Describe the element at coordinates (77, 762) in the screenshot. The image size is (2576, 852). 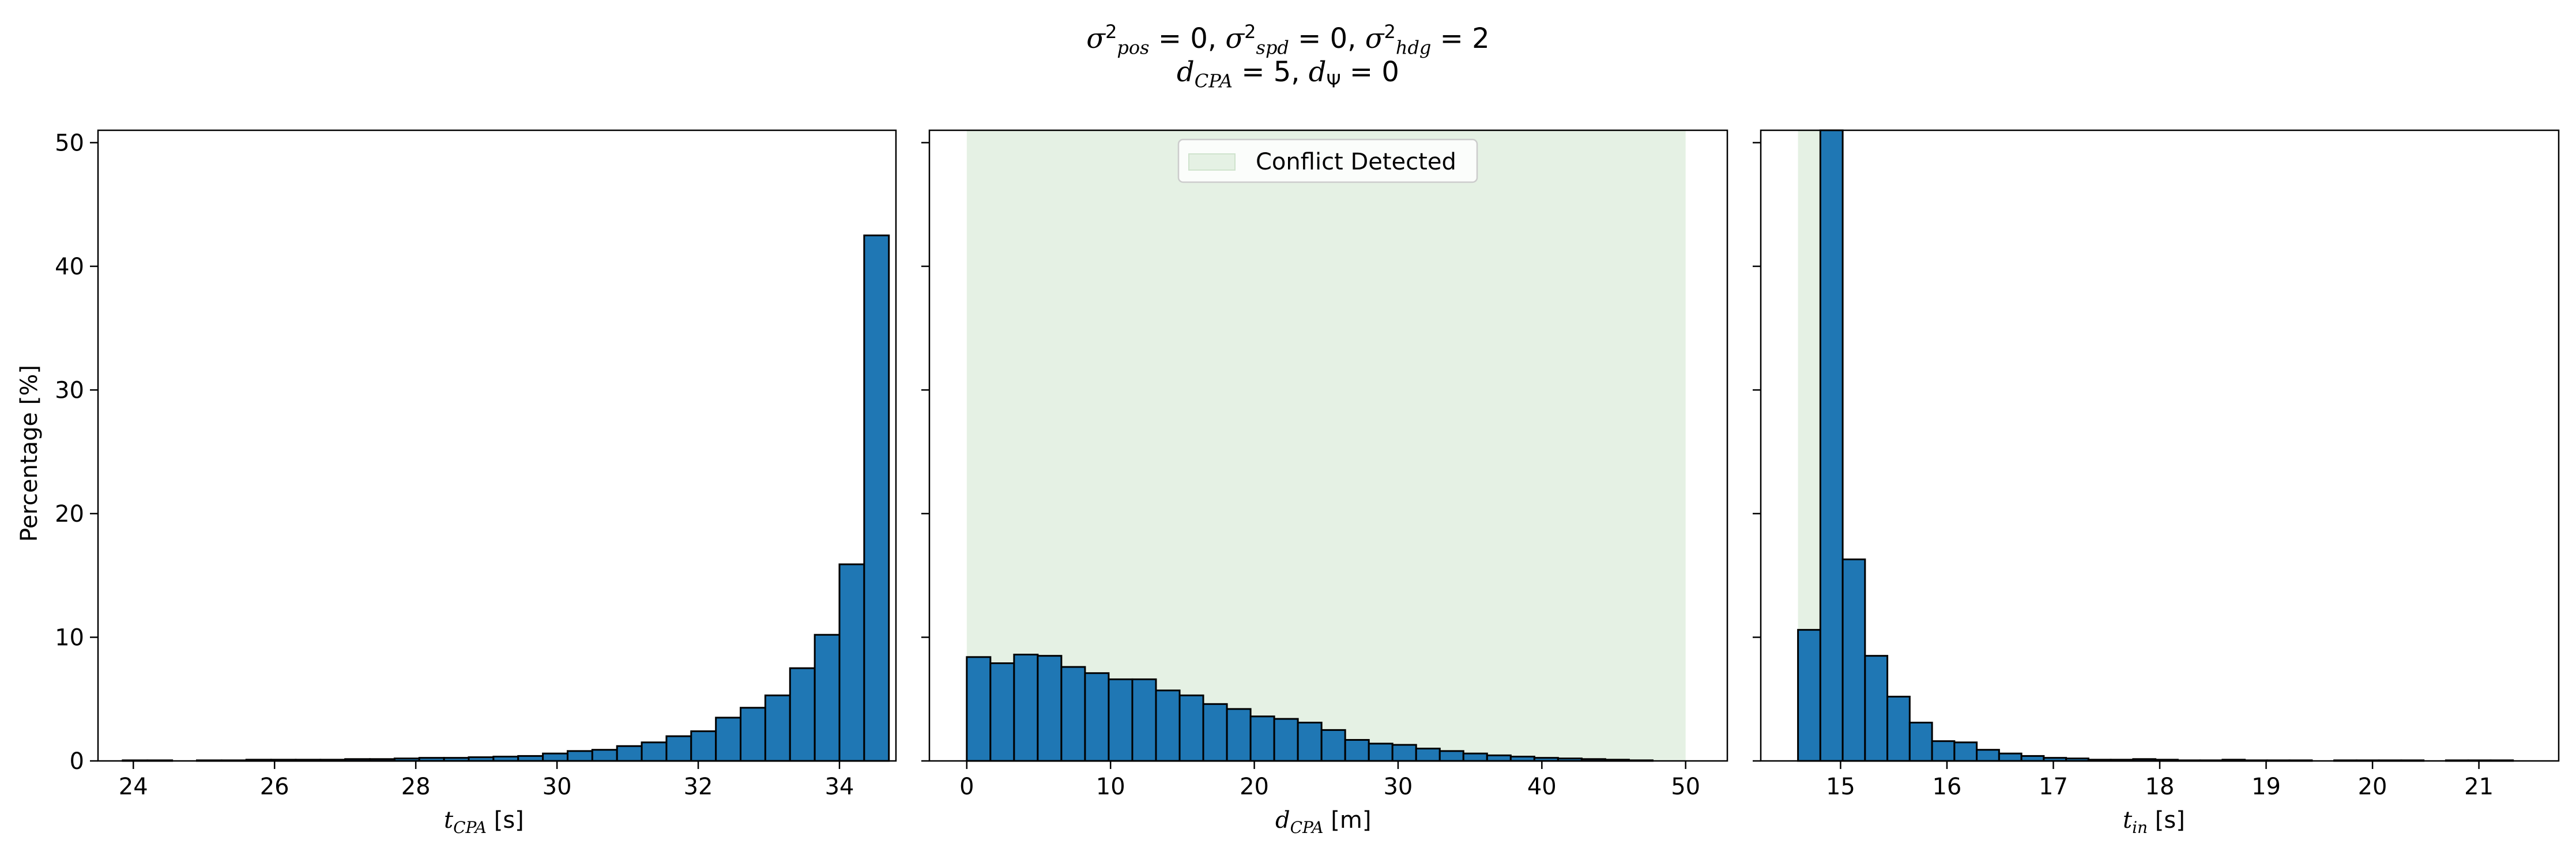
I see `y-tick-label: 0` at that location.